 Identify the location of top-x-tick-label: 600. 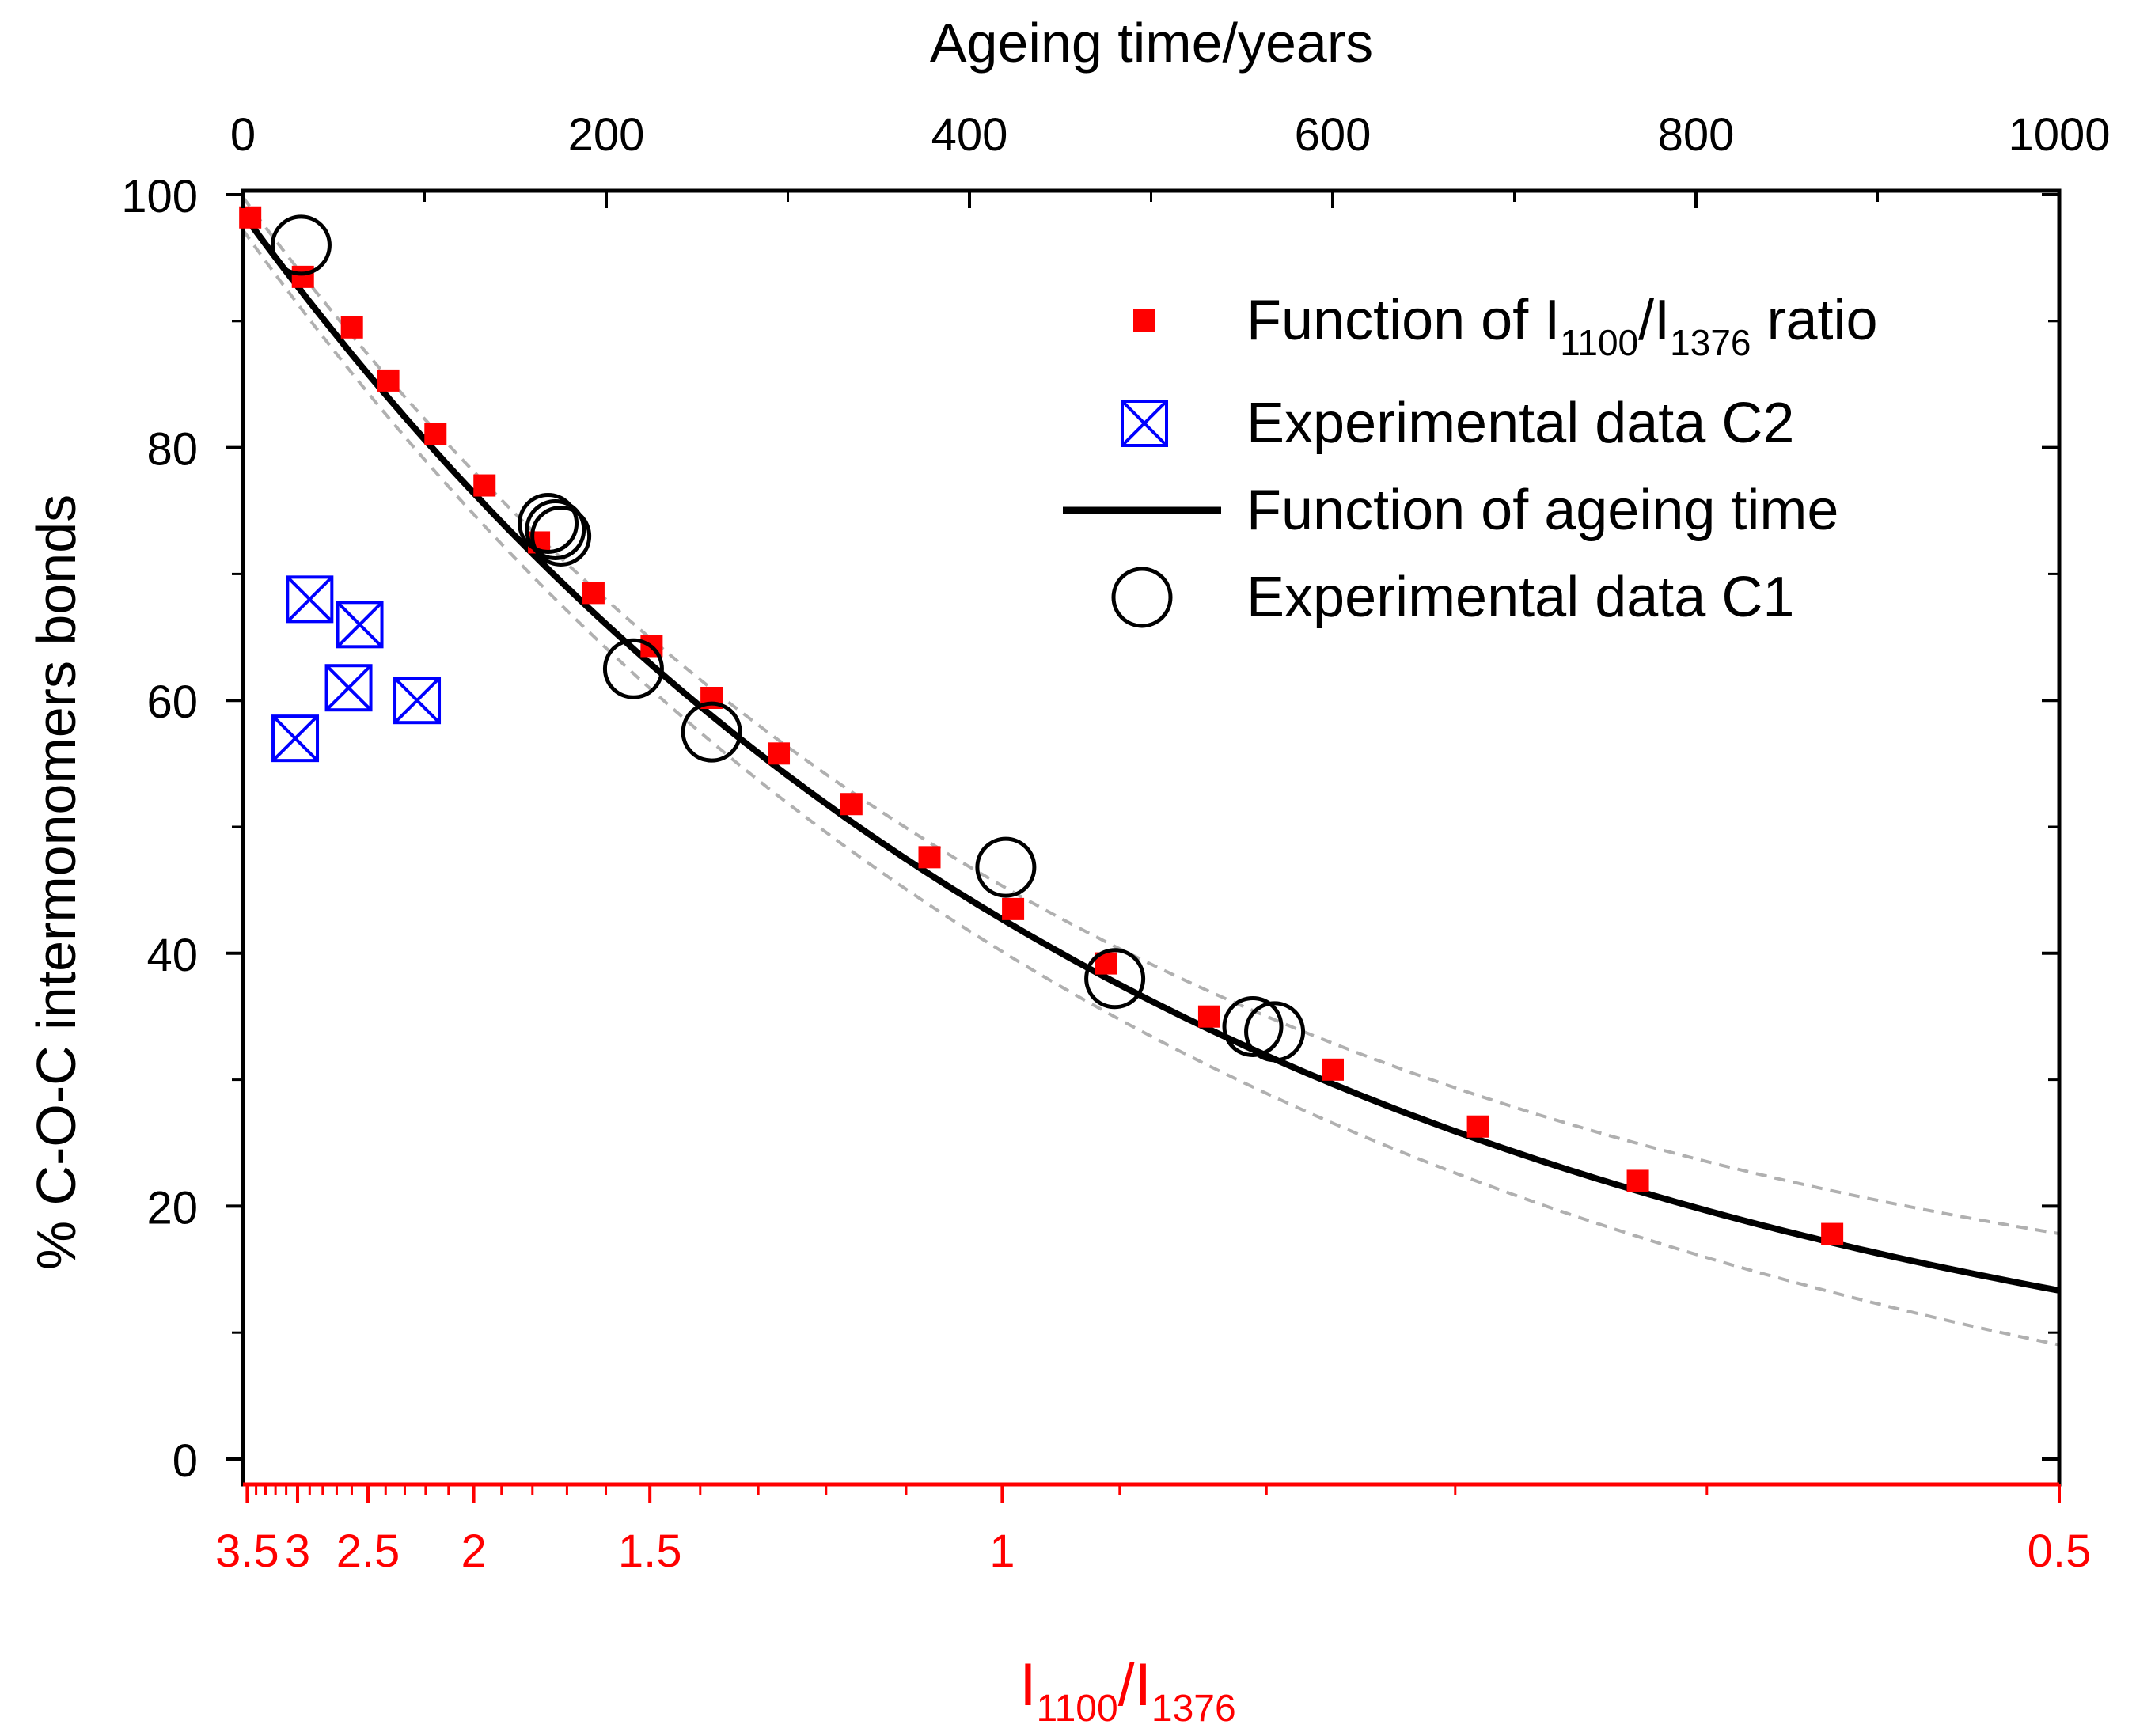
(1333, 135).